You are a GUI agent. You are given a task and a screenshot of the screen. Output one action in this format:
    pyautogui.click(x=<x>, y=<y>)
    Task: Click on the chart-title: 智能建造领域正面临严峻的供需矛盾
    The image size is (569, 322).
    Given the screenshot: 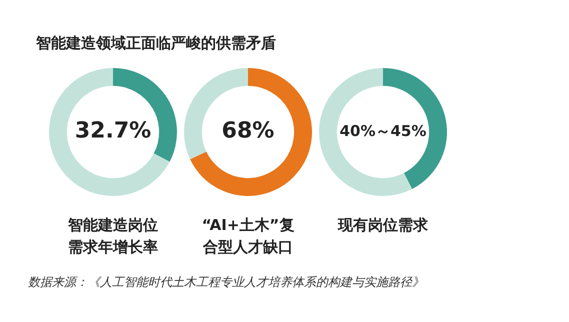 What is the action you would take?
    pyautogui.click(x=156, y=43)
    